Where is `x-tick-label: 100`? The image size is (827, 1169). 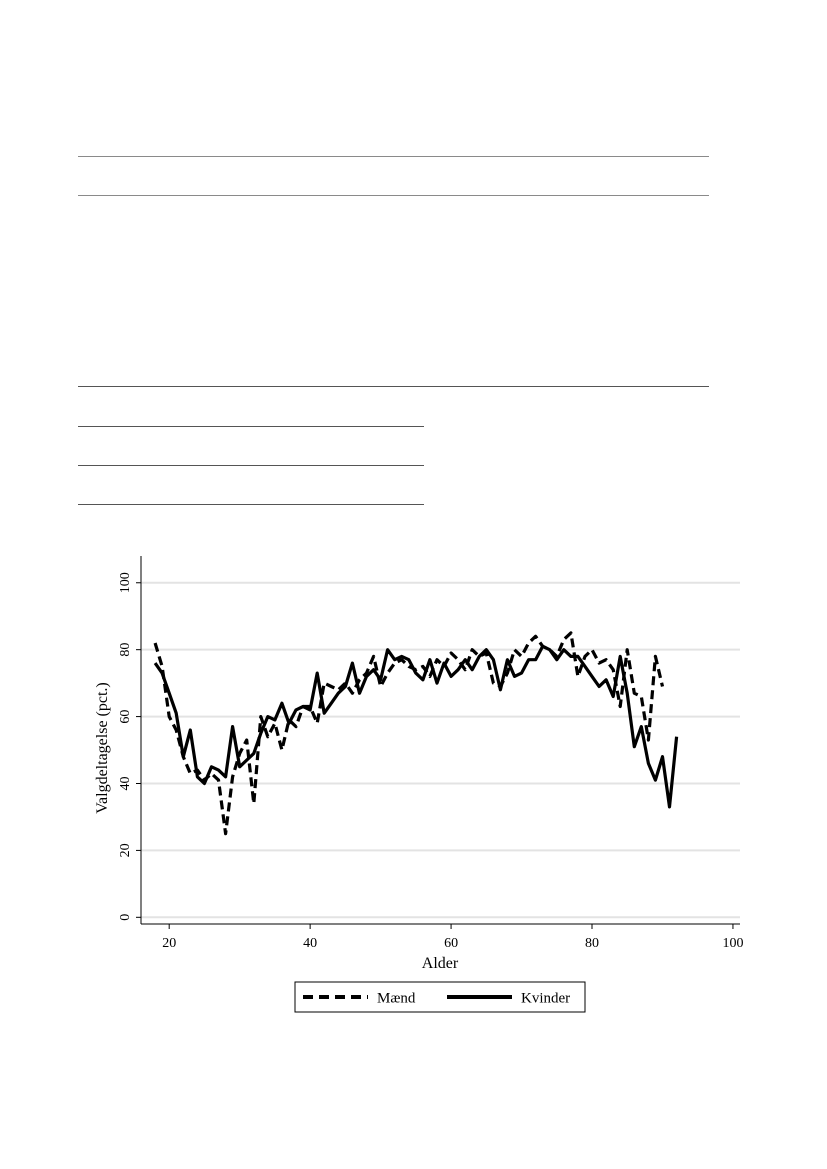
x-tick-label: 100 is located at coordinates (732, 943).